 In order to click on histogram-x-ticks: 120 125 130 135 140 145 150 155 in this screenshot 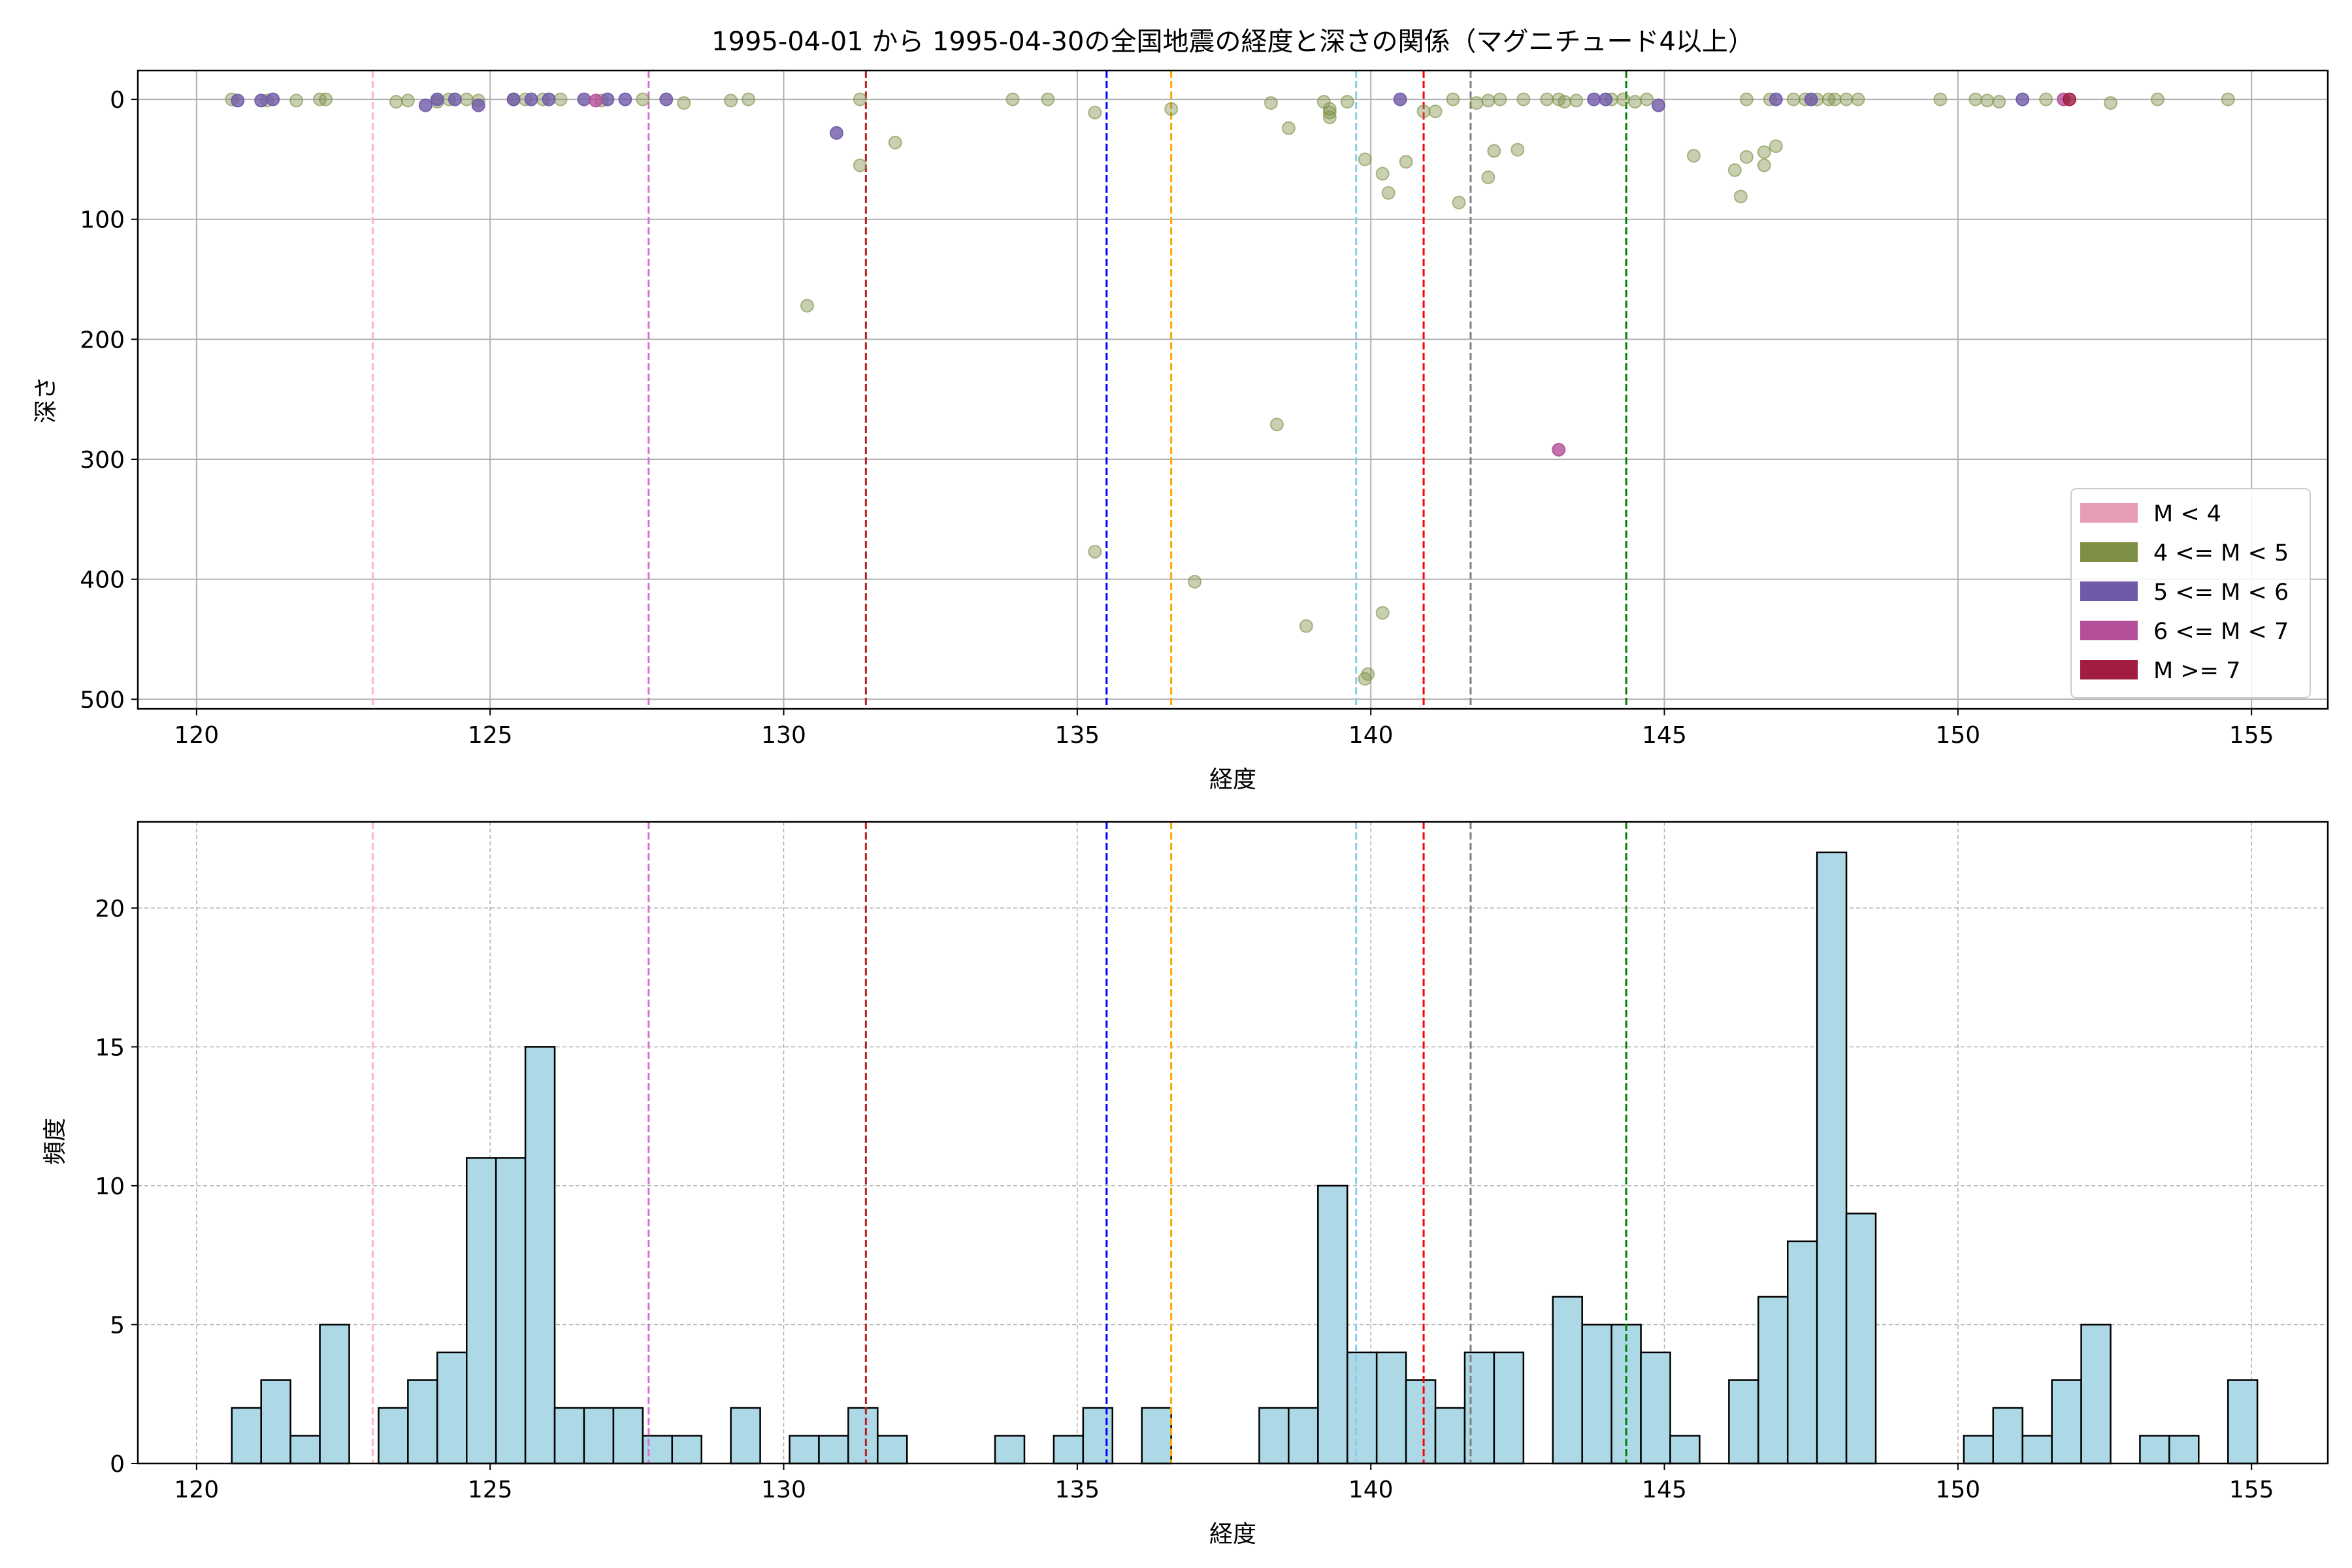, I will do `click(1224, 1483)`.